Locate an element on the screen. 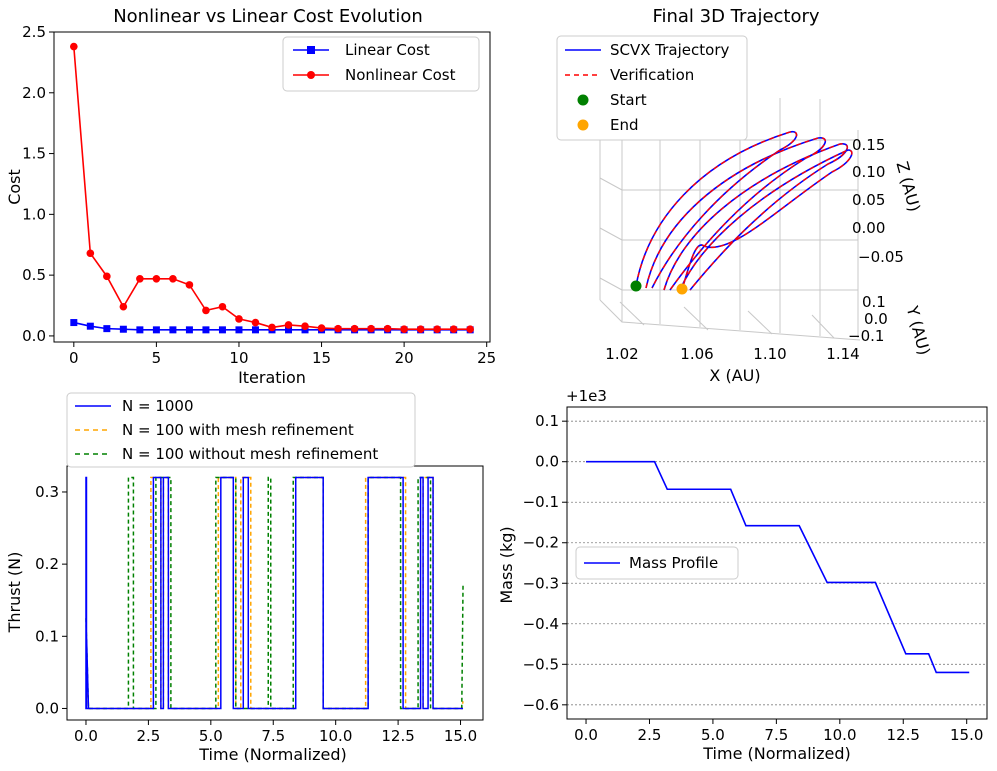 This screenshot has width=997, height=771. n1000-thrust-line is located at coordinates (274, 593).